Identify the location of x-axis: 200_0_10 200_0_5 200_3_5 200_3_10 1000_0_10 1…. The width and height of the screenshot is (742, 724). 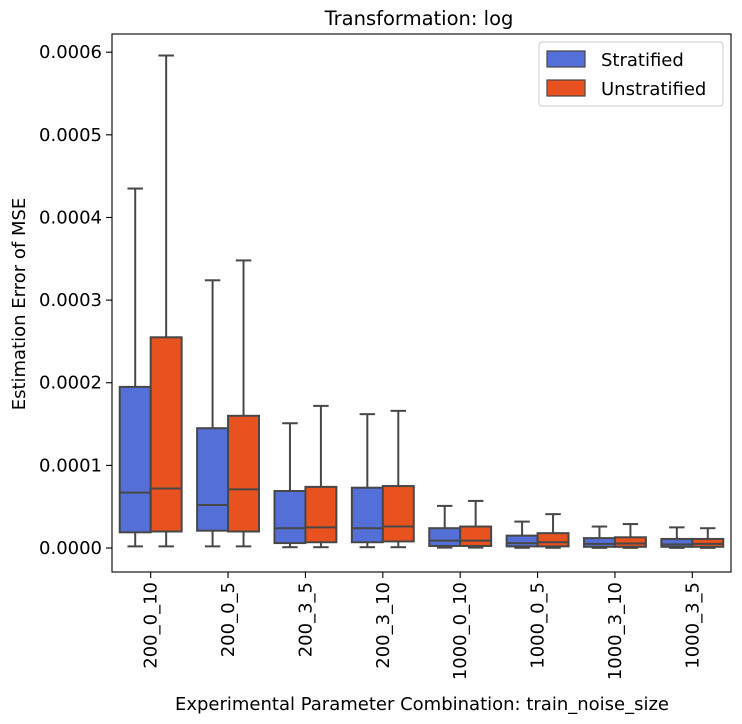
(422, 626).